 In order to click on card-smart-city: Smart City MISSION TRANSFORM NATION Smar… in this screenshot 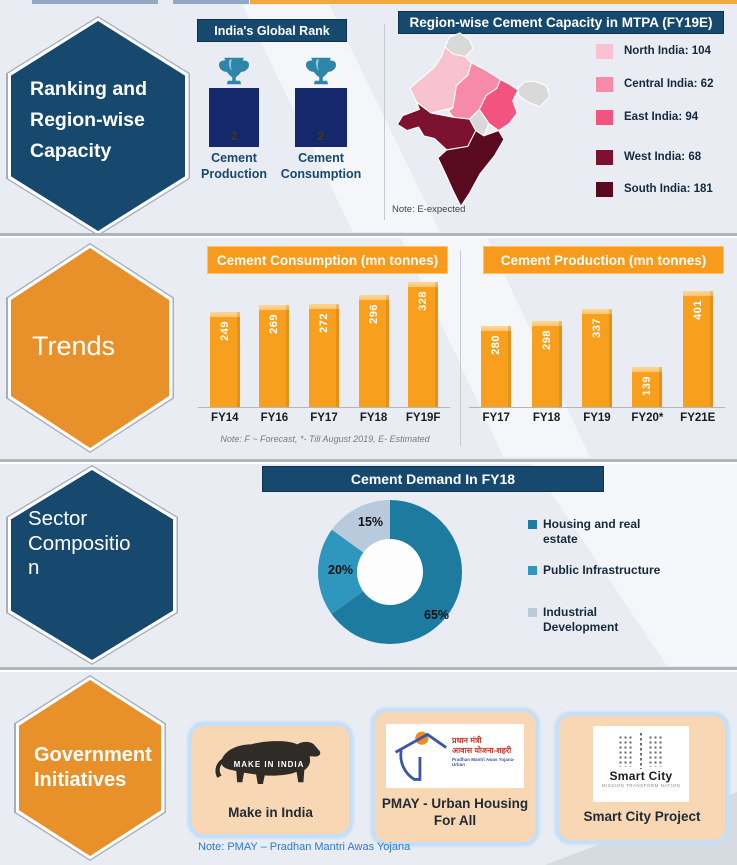, I will do `click(642, 778)`.